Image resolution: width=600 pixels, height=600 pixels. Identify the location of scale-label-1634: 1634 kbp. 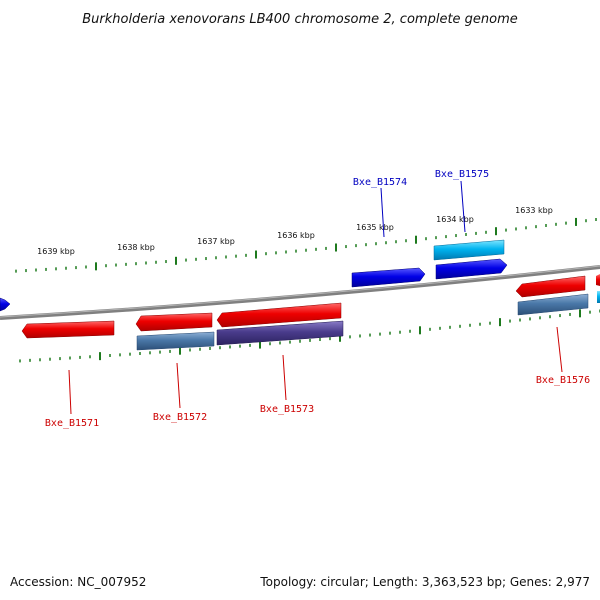
(455, 219).